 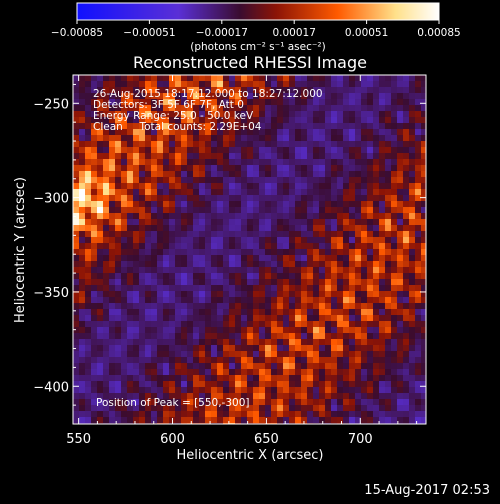 What do you see at coordinates (20, 250) in the screenshot?
I see `y-axis-label: Heliocentric Y (arcsec)` at bounding box center [20, 250].